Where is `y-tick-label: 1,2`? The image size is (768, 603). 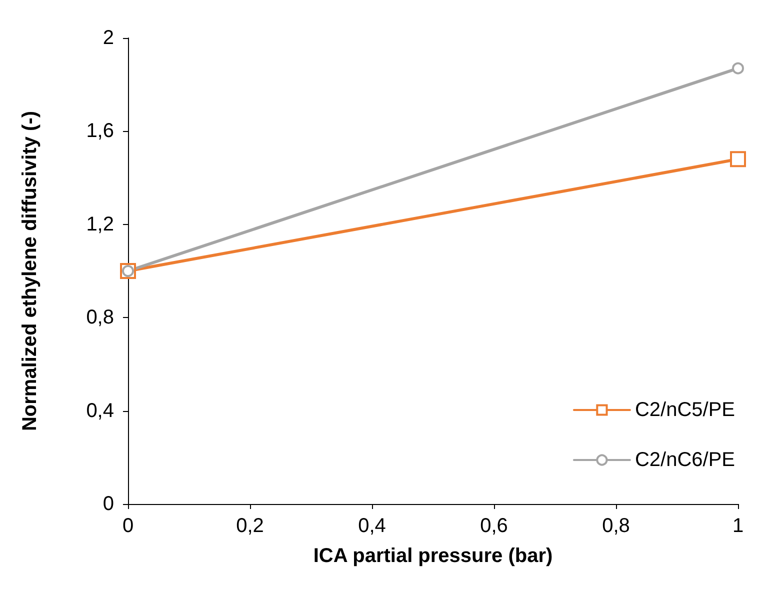
y-tick-label: 1,2 is located at coordinates (100, 224).